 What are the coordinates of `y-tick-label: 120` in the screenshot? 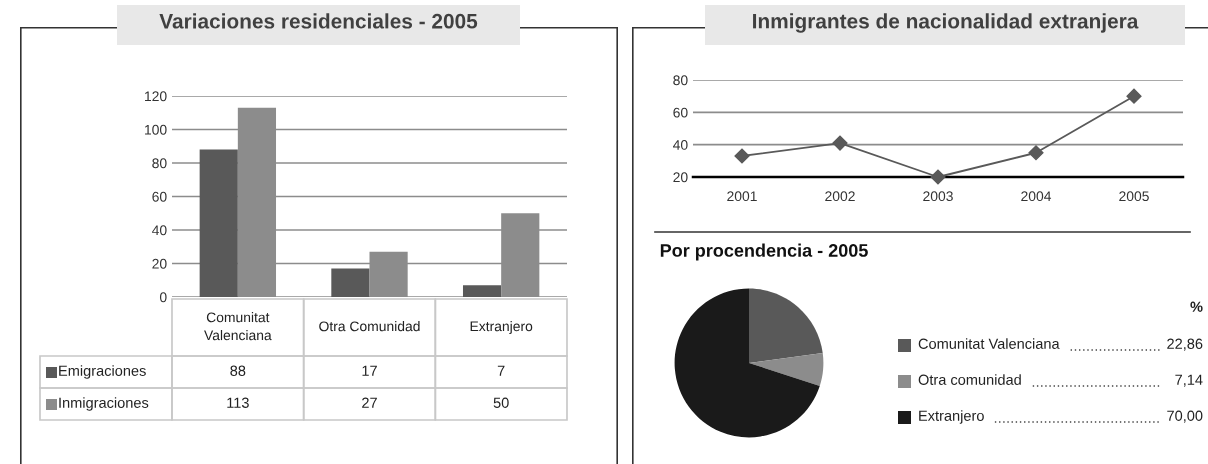 It's located at (156, 96).